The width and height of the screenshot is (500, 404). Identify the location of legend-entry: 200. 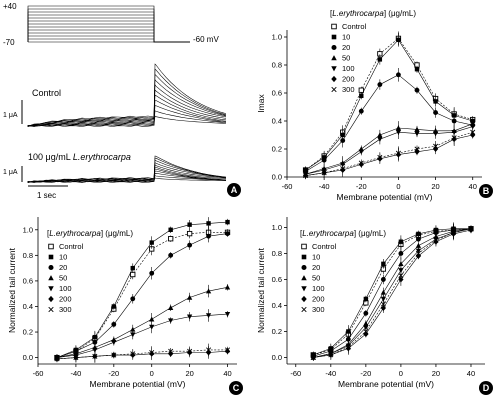
(65, 299).